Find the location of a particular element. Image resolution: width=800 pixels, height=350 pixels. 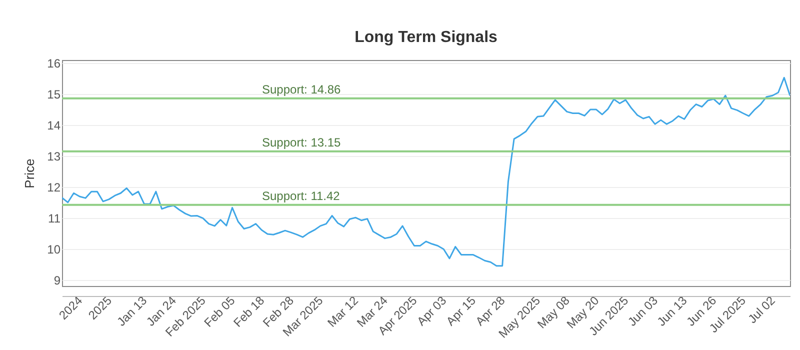

y-tick-label: 15 is located at coordinates (54, 95).